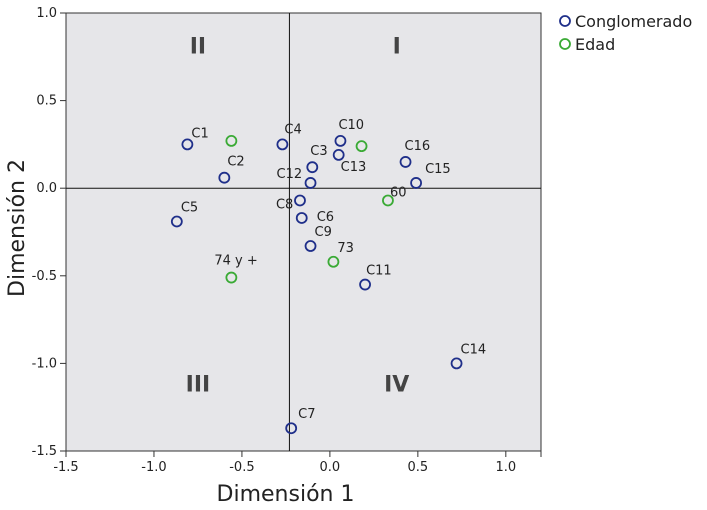 This screenshot has height=510, width=707. Describe the element at coordinates (286, 494) in the screenshot. I see `x-axis-title: Dimensión 1` at that location.